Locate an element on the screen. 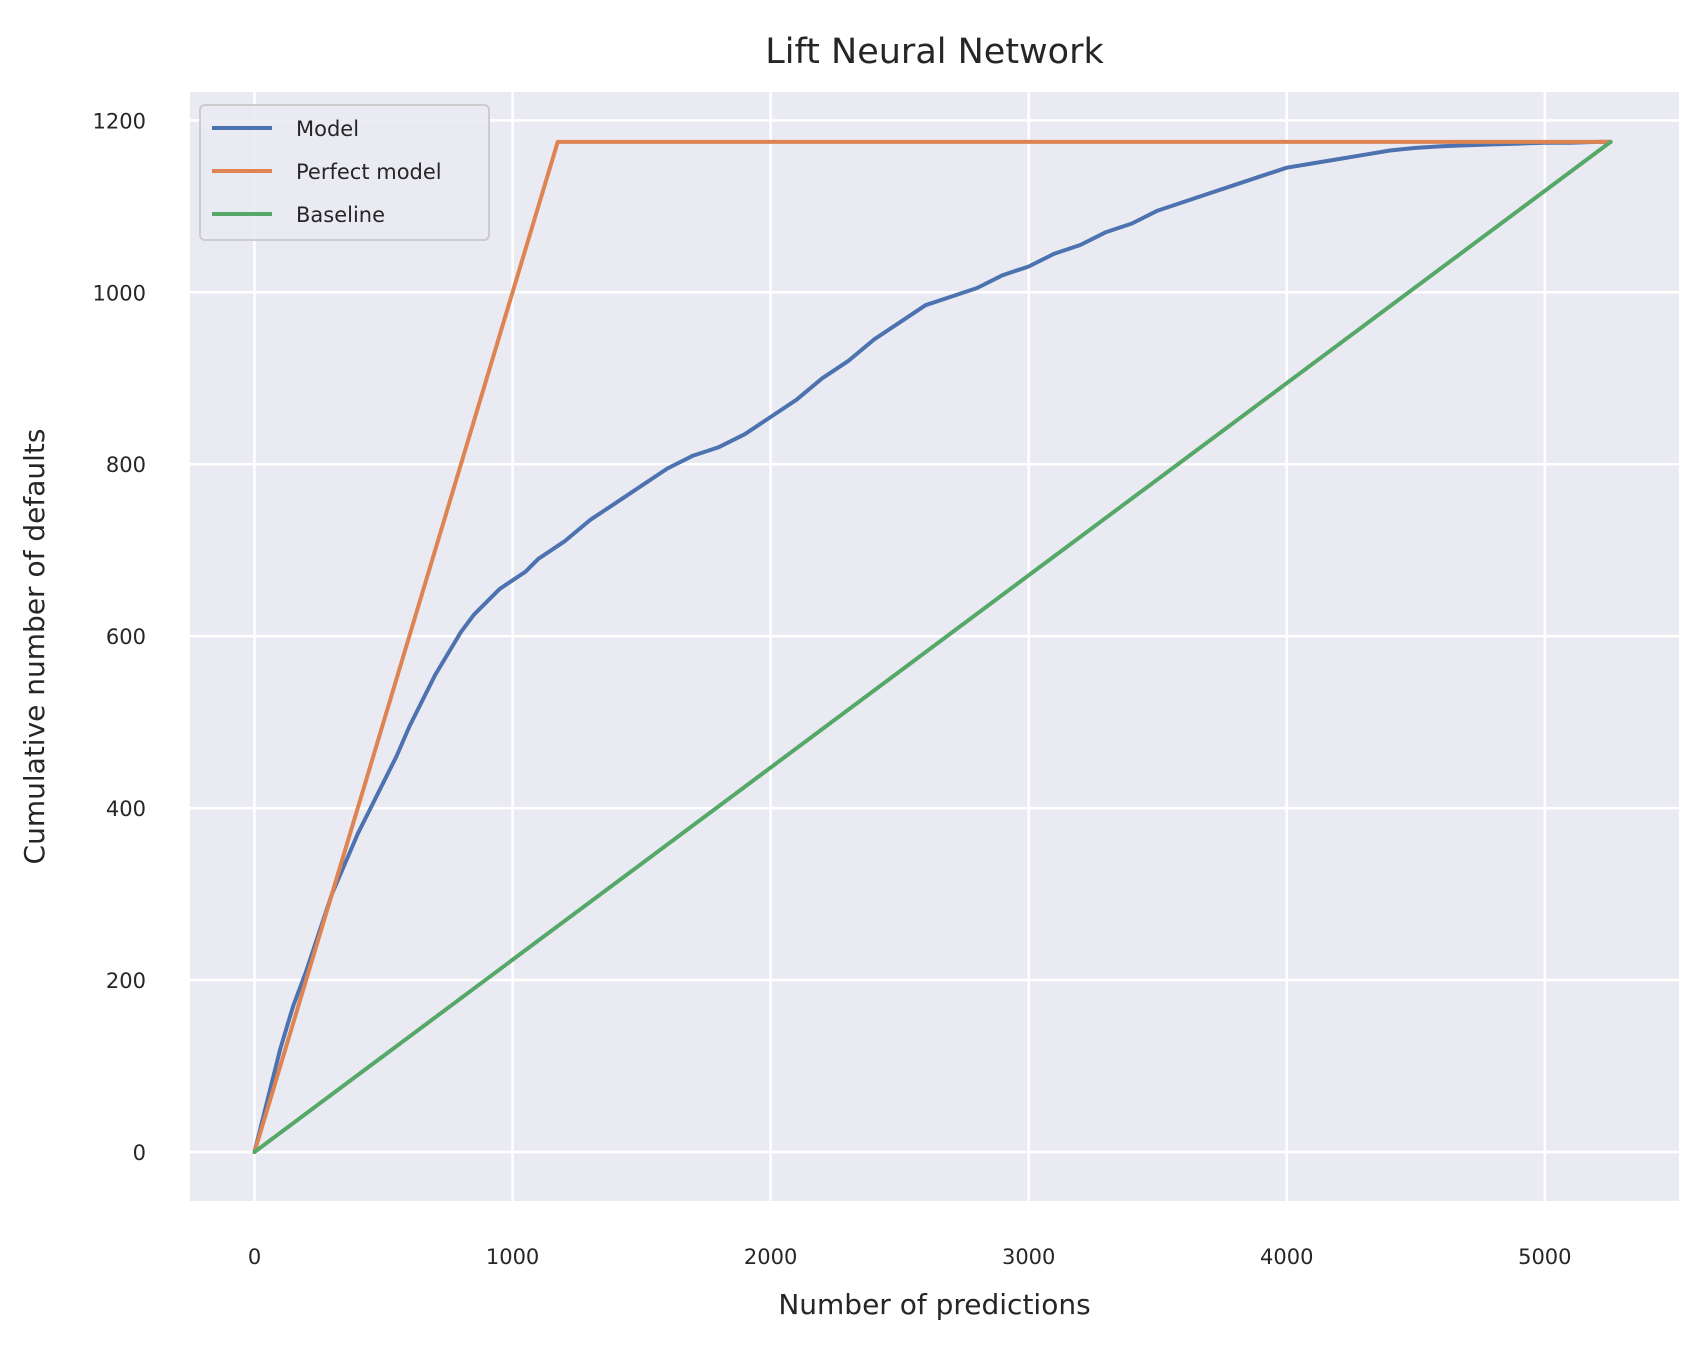 This screenshot has width=1703, height=1351. legend: Model Perfect model Baseline is located at coordinates (344, 172).